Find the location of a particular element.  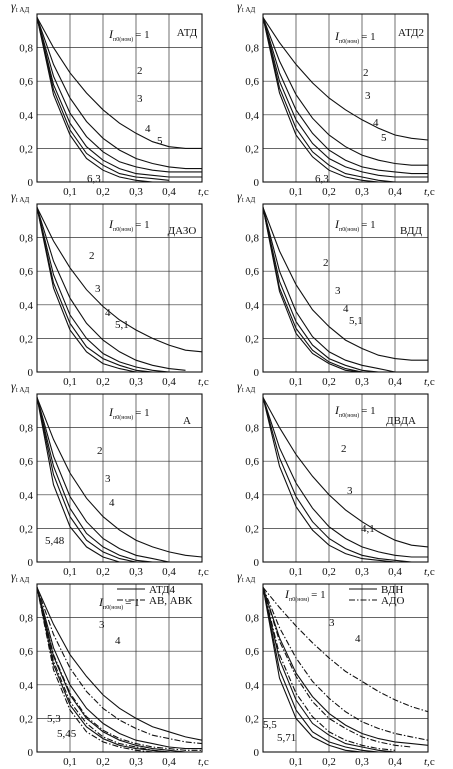

series-line-4-dashdot is located at coordinates (337, 667).